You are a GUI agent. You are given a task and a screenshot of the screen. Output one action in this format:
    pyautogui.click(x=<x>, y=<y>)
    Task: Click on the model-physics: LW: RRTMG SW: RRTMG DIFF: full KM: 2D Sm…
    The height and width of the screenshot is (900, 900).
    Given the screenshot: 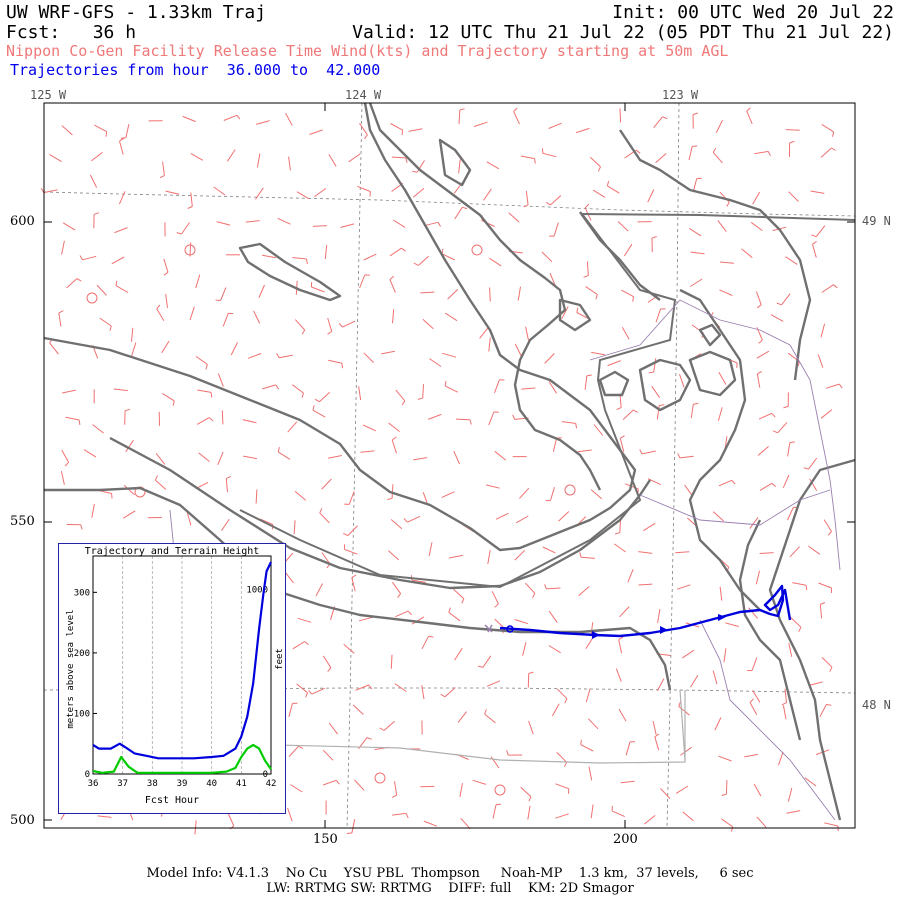 What is the action you would take?
    pyautogui.click(x=450, y=888)
    